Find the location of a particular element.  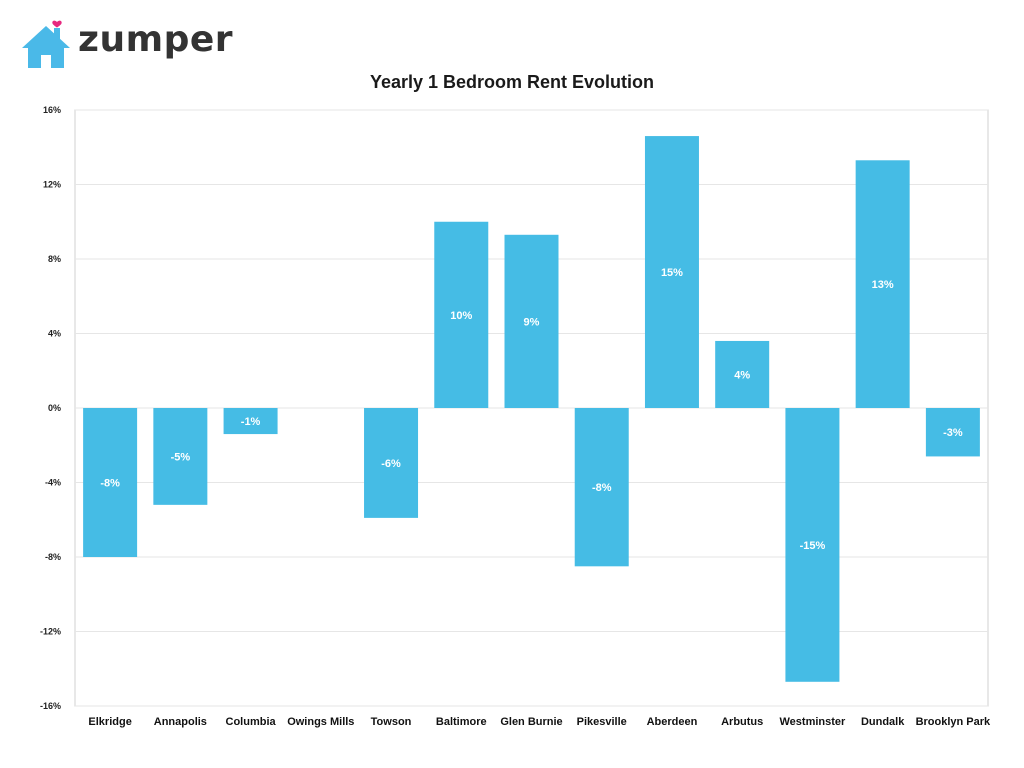

bar-value-label: -3% is located at coordinates (953, 433).